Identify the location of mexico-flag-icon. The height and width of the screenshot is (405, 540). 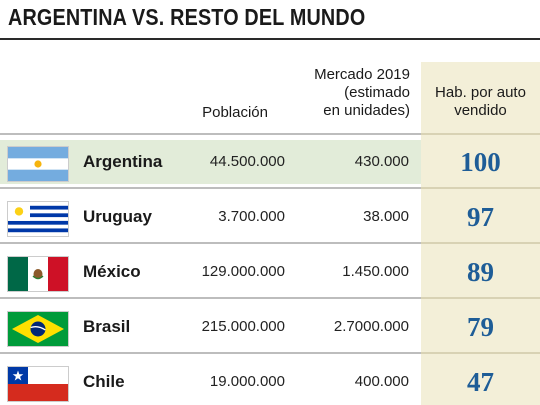
(38, 274).